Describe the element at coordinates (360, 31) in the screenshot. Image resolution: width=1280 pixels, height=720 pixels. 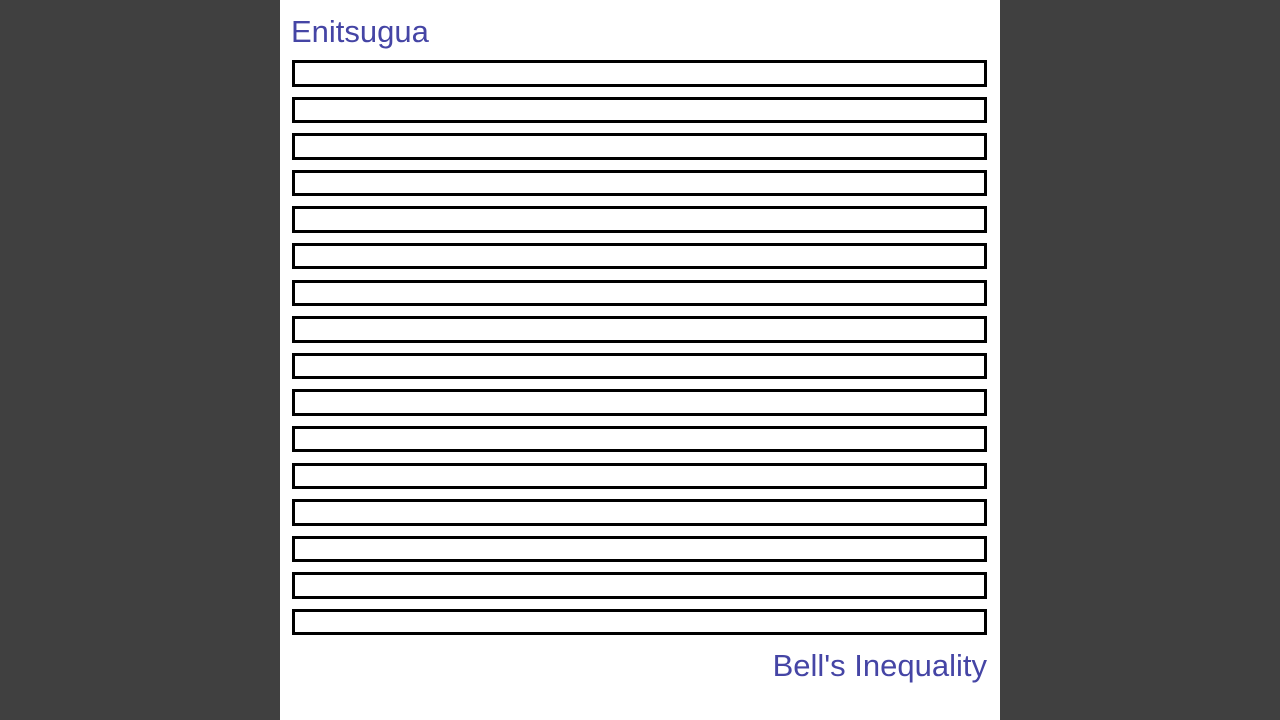
I see `artist-name: Enitsugua` at that location.